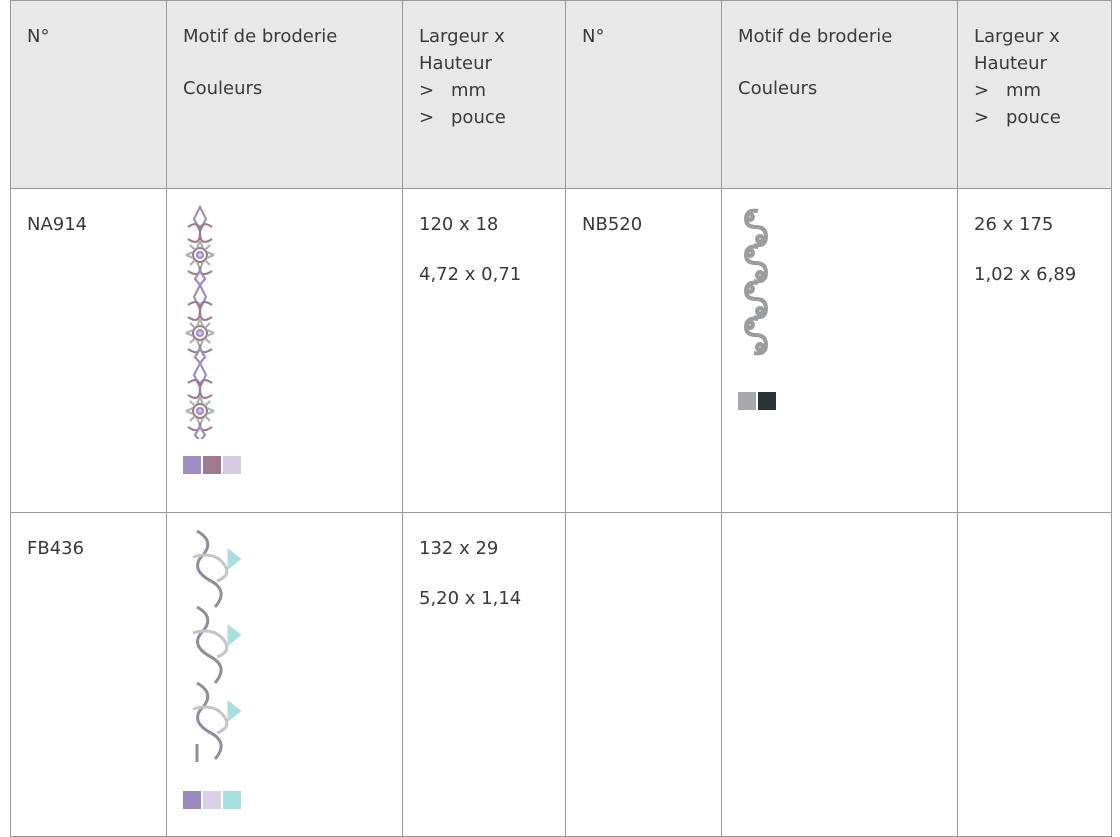  What do you see at coordinates (484, 350) in the screenshot?
I see `size-cell: 120 x 18 4,72 x 0,71` at bounding box center [484, 350].